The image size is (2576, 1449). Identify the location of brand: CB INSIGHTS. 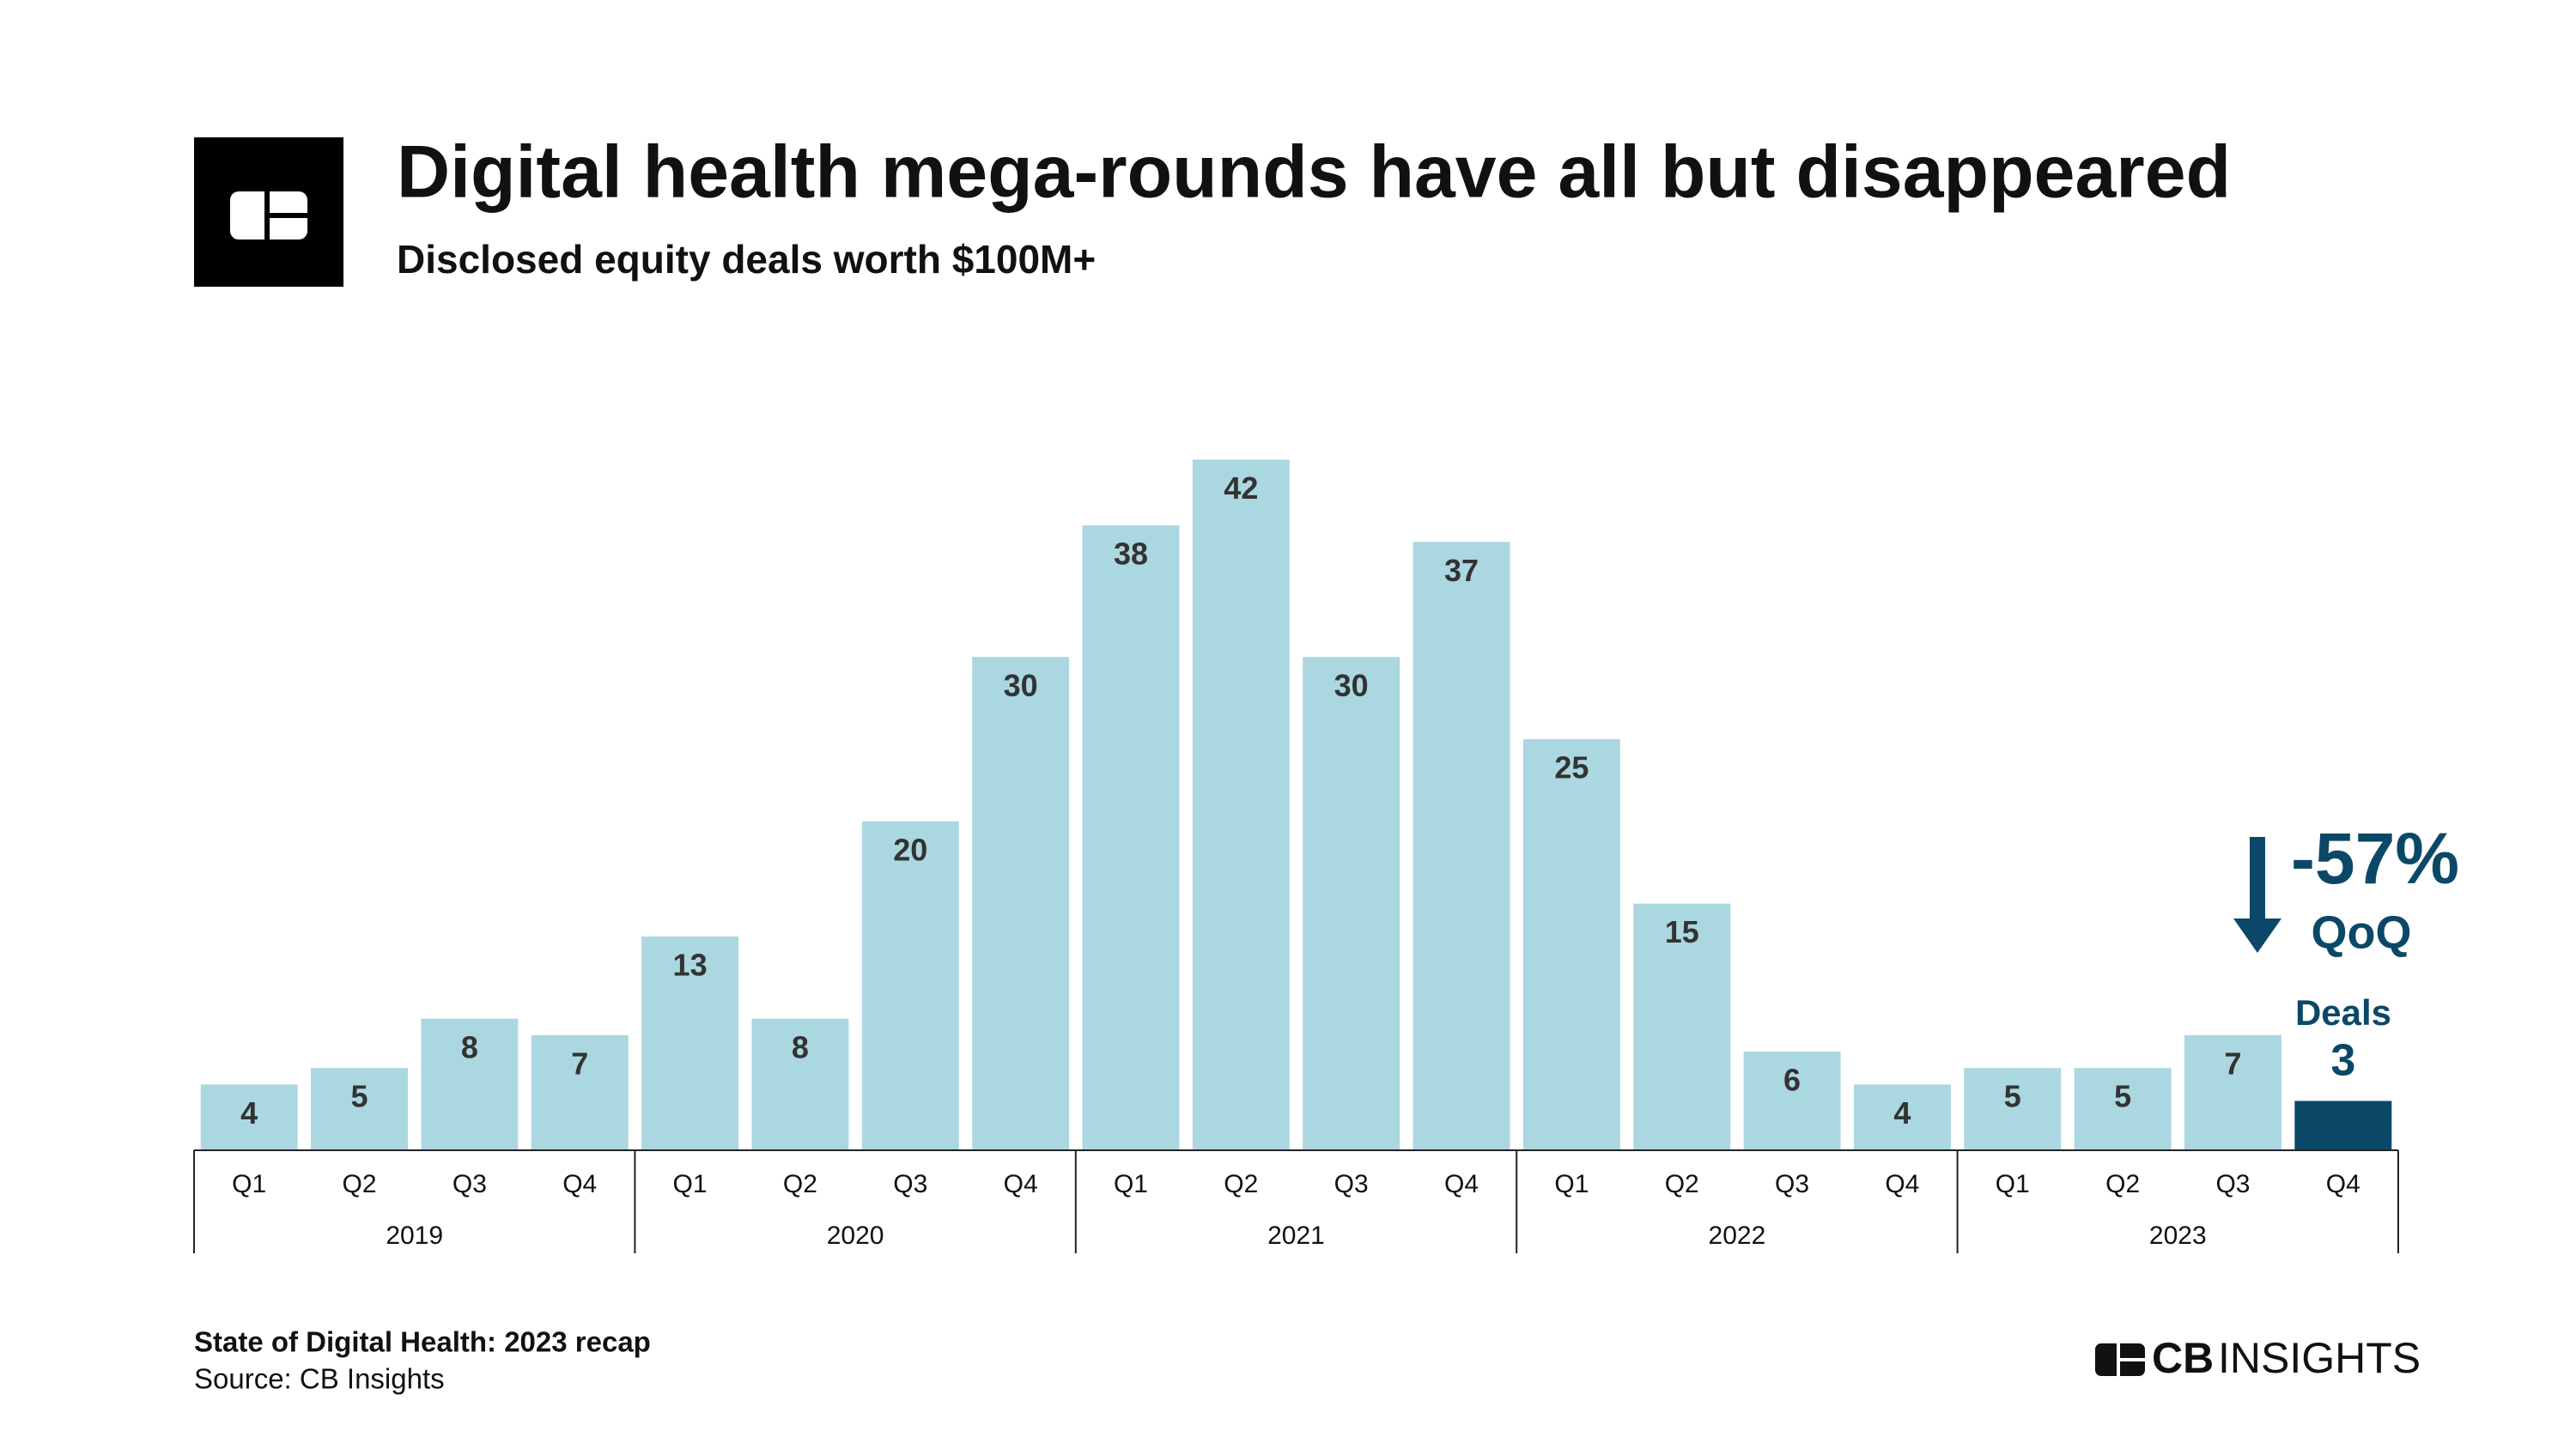
(2258, 1358).